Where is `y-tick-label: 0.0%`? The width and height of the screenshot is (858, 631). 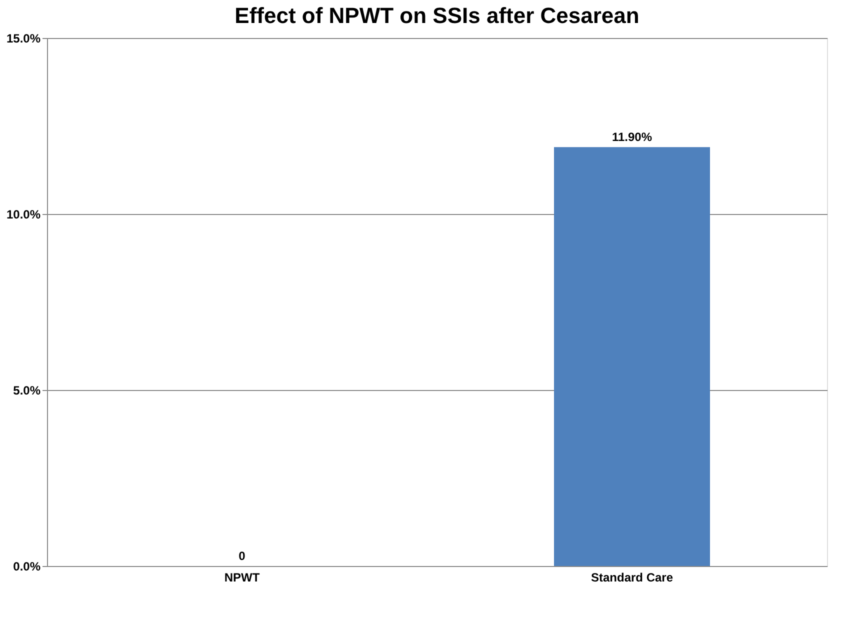
y-tick-label: 0.0% is located at coordinates (27, 567).